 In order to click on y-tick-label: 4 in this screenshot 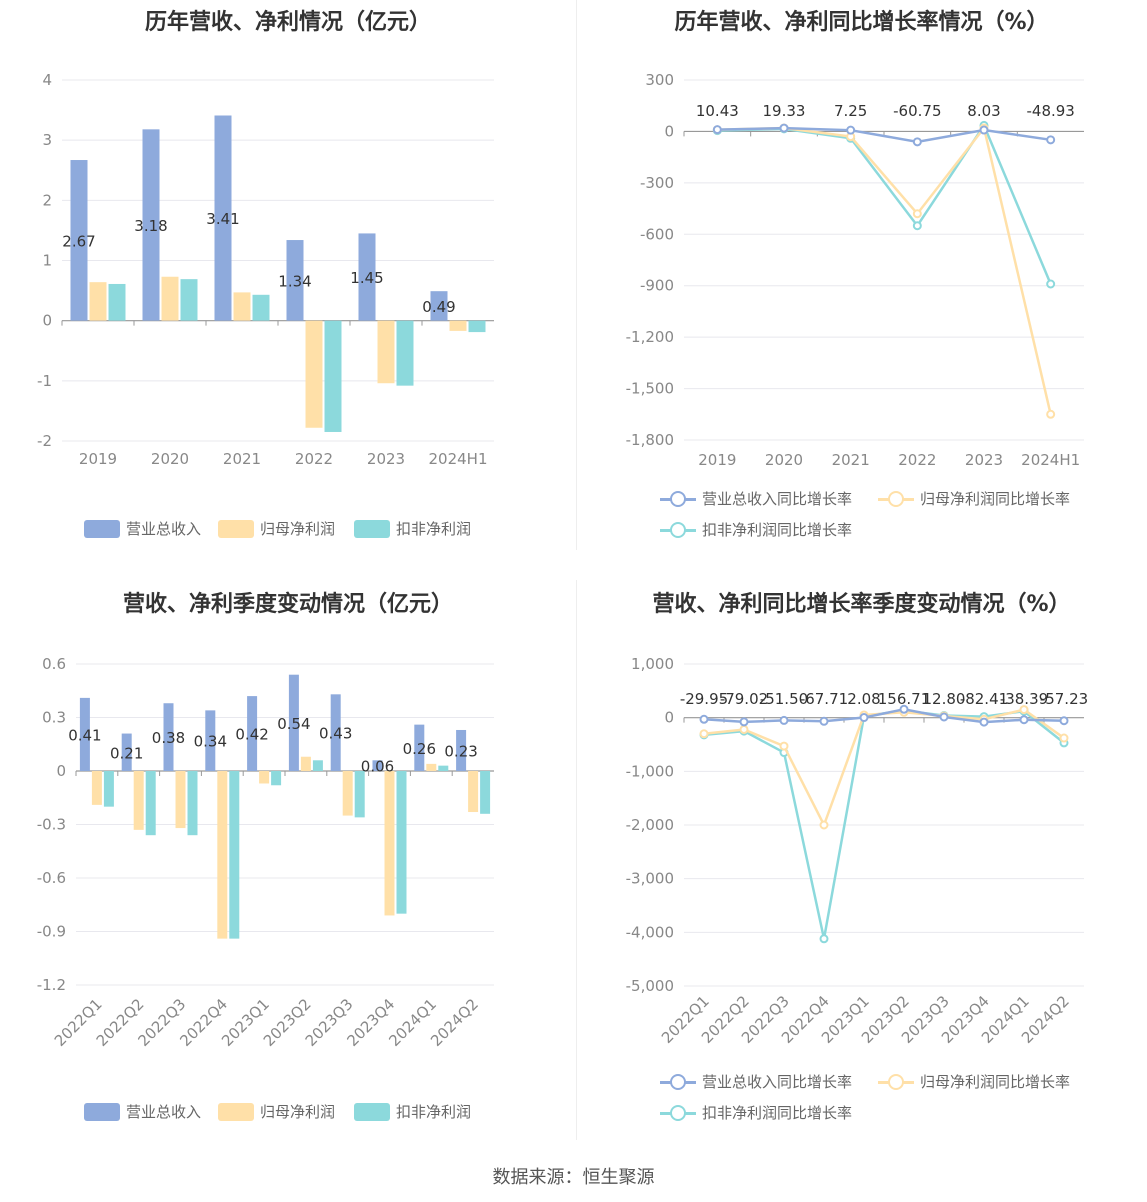, I will do `click(47, 80)`.